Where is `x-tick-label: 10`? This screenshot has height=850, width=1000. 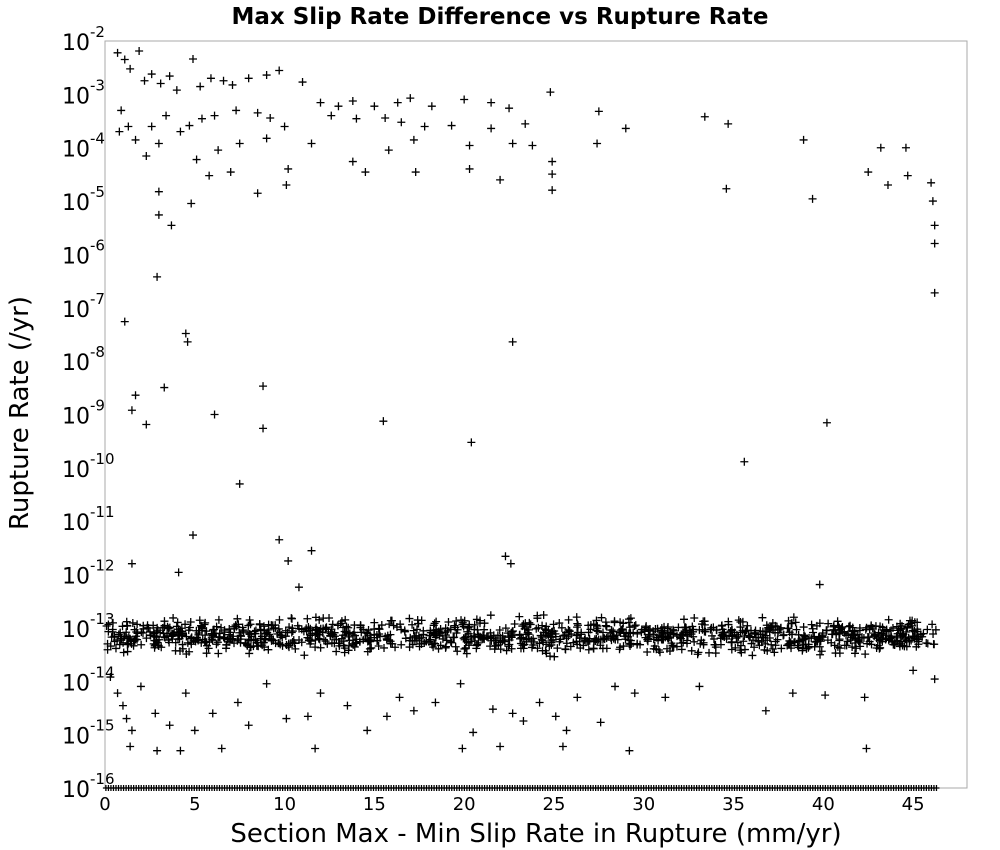 x-tick-label: 10 is located at coordinates (284, 804).